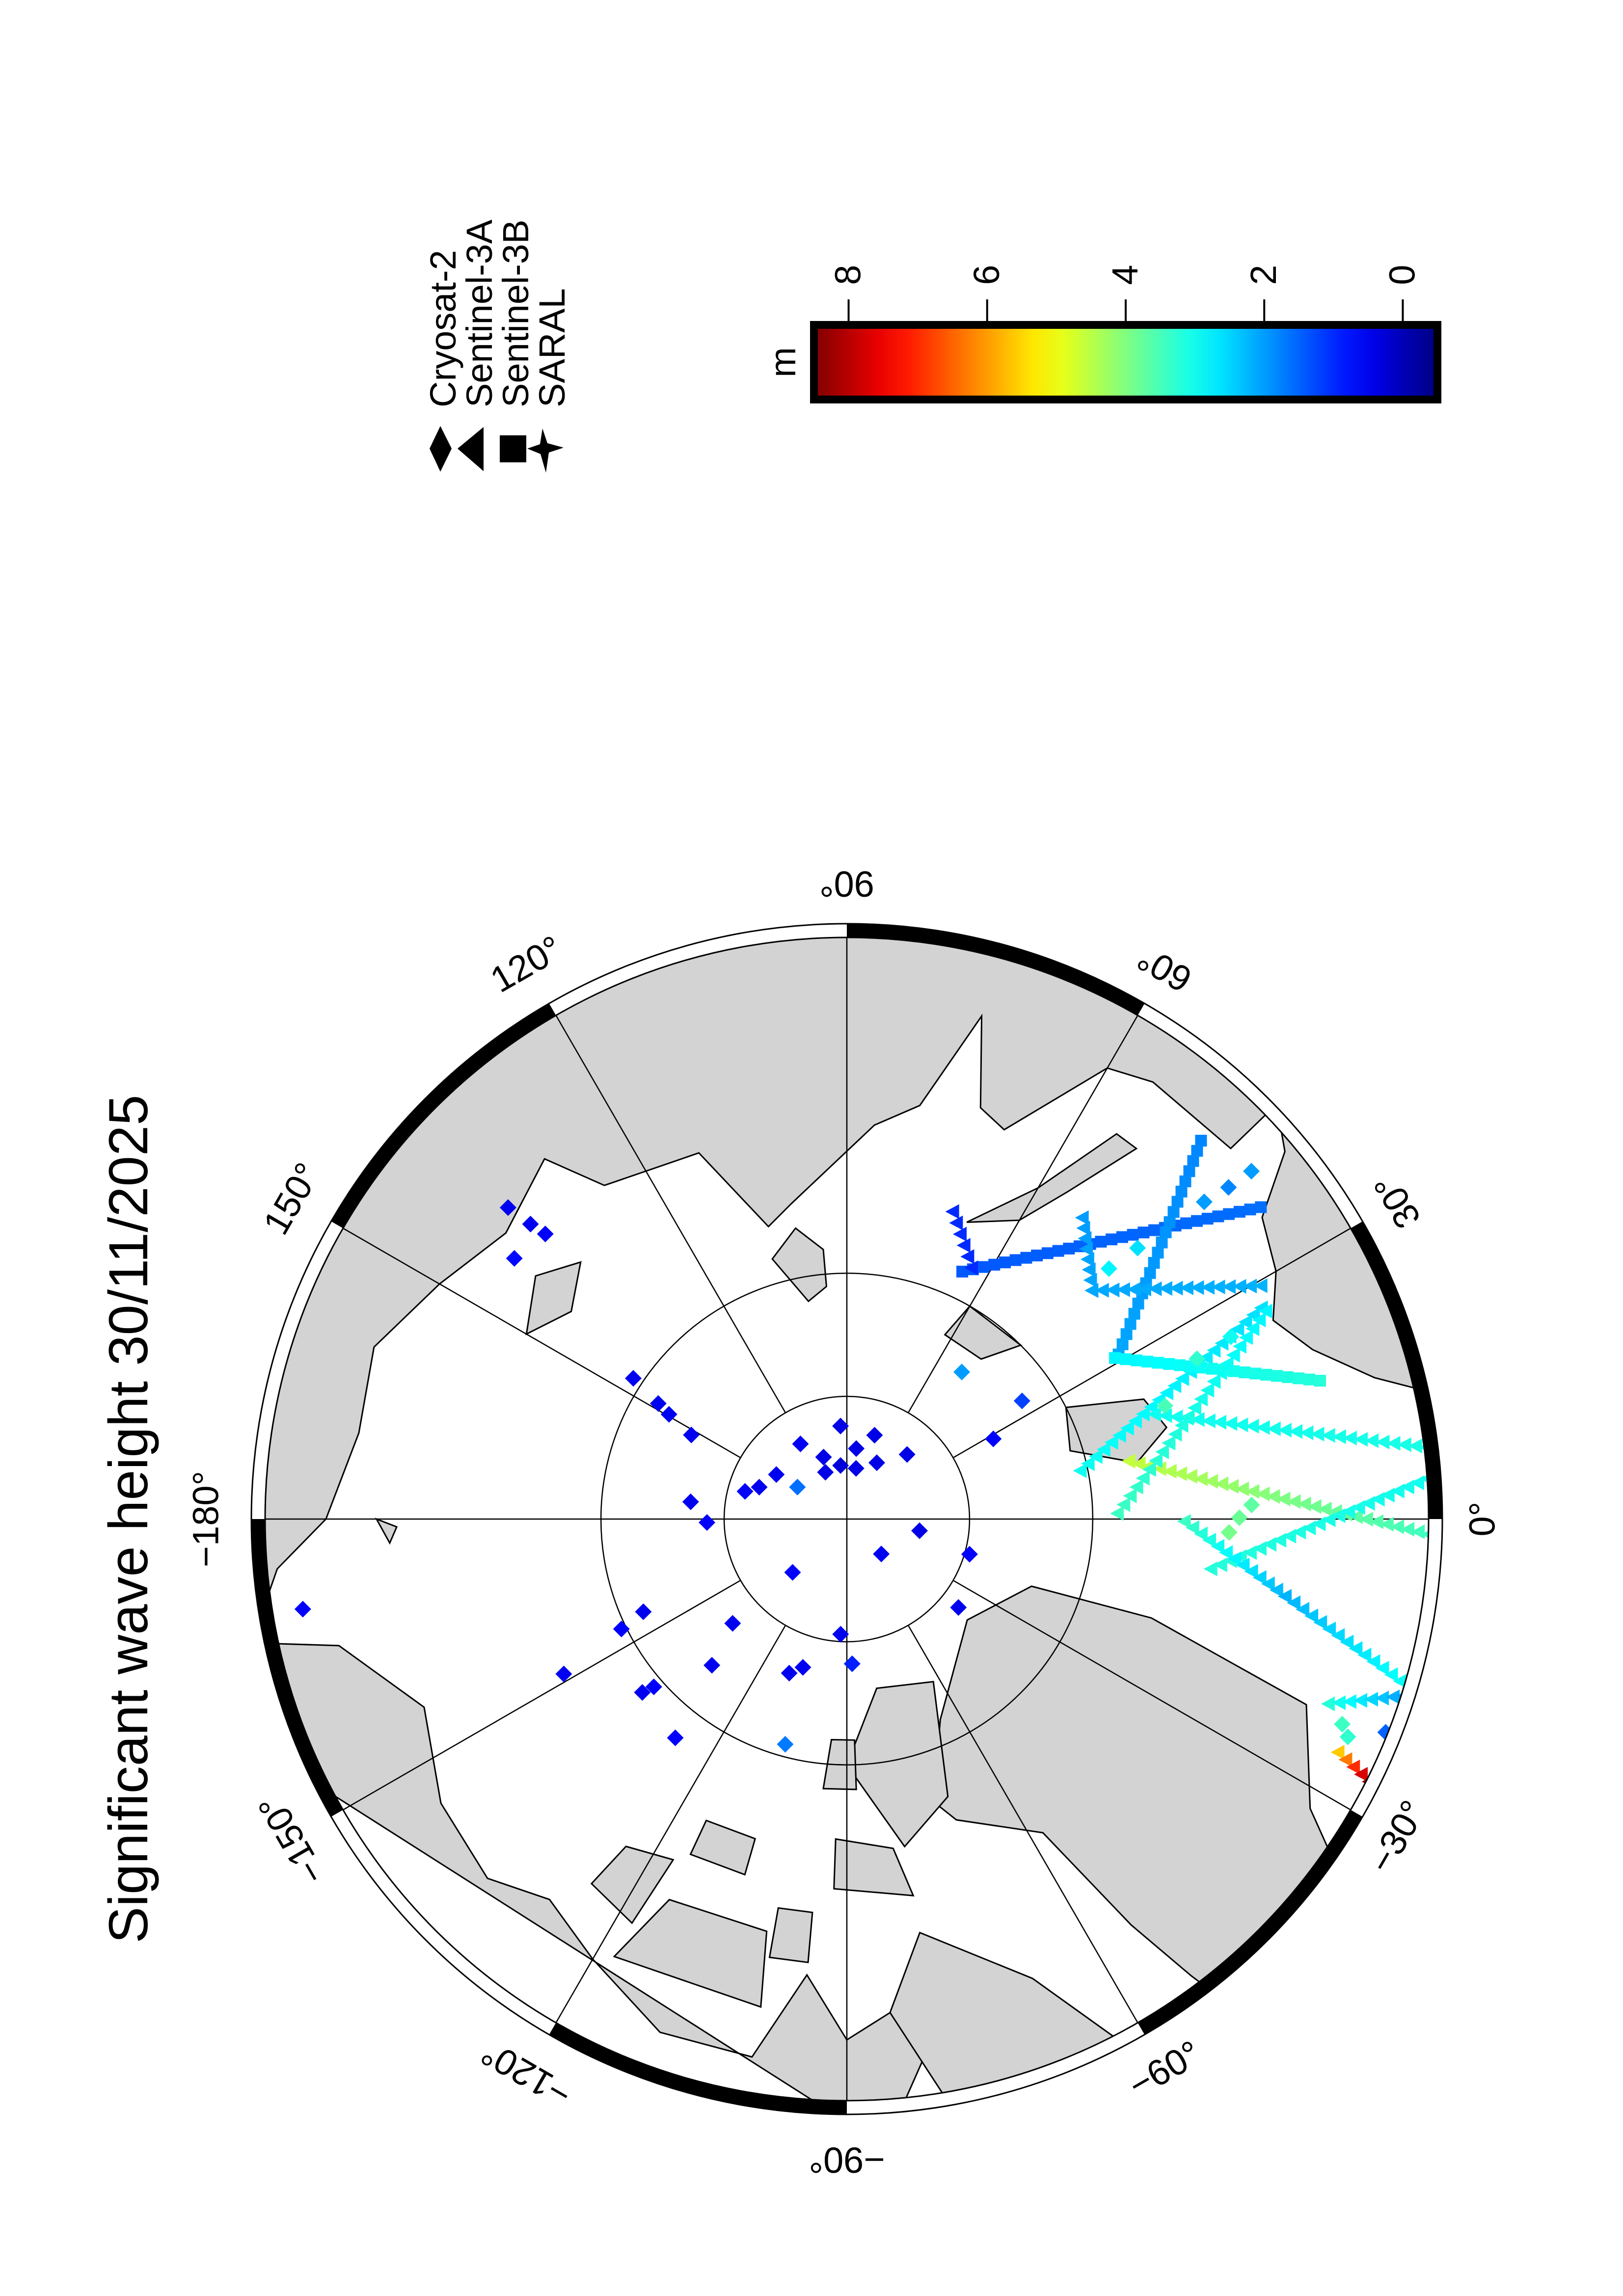 The height and width of the screenshot is (2296, 1623). I want to click on legend-label-sentinel-3b: Sentinel-3B, so click(516, 313).